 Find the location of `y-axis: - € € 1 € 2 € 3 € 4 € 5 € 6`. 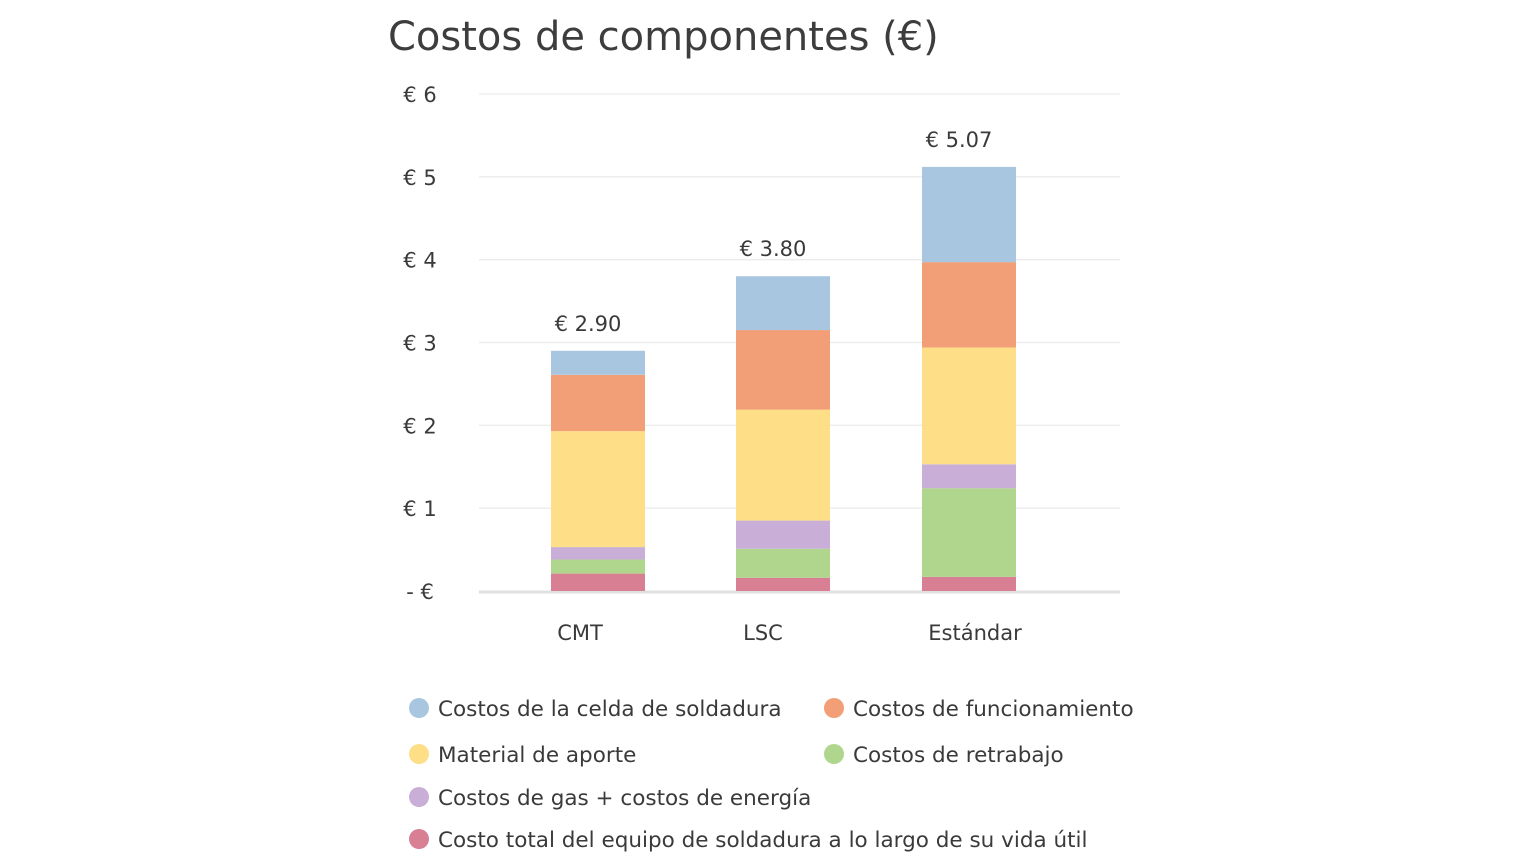

y-axis: - € € 1 € 2 € 3 € 4 € 5 € 6 is located at coordinates (419, 343).